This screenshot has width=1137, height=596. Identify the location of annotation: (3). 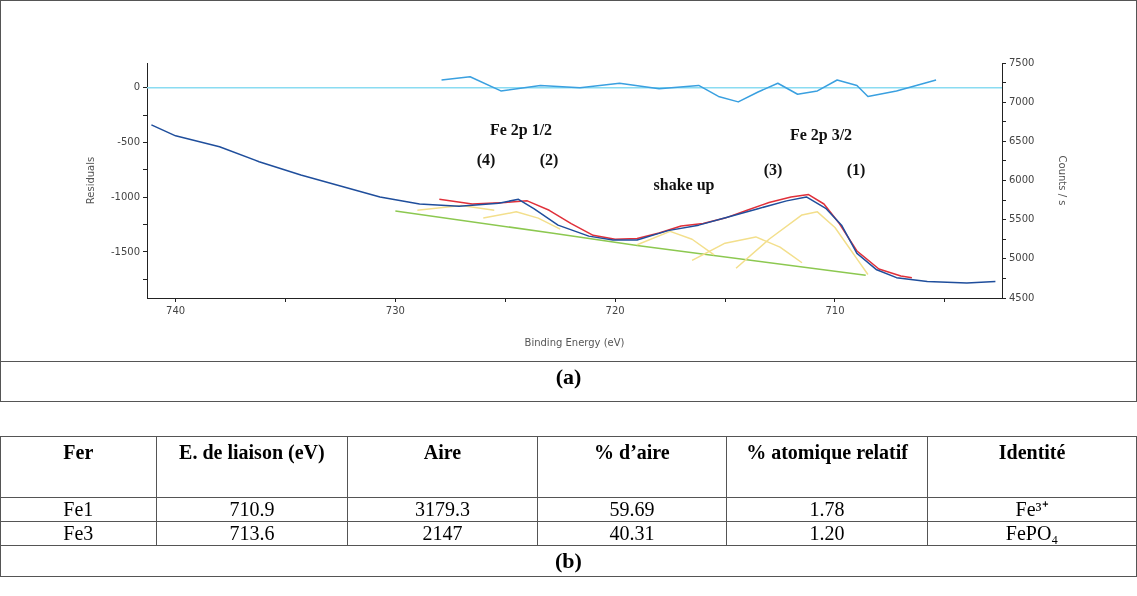
(773, 170).